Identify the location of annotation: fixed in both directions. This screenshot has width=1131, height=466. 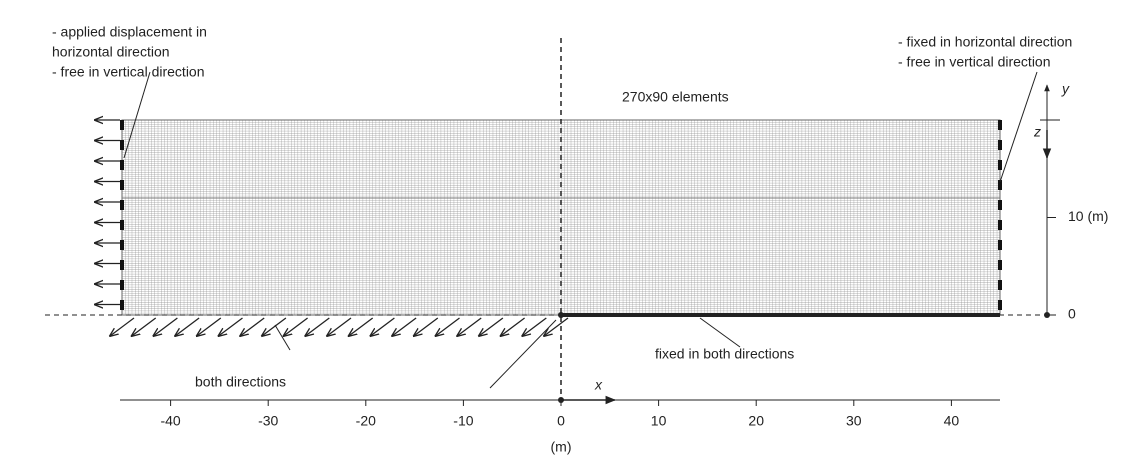
(724, 354).